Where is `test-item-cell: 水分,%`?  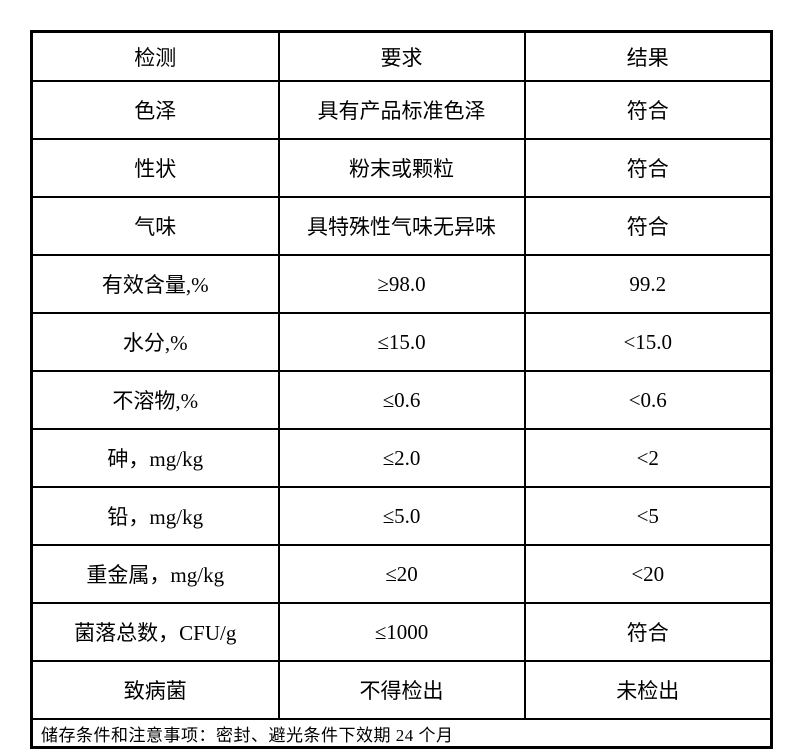 test-item-cell: 水分,% is located at coordinates (155, 342).